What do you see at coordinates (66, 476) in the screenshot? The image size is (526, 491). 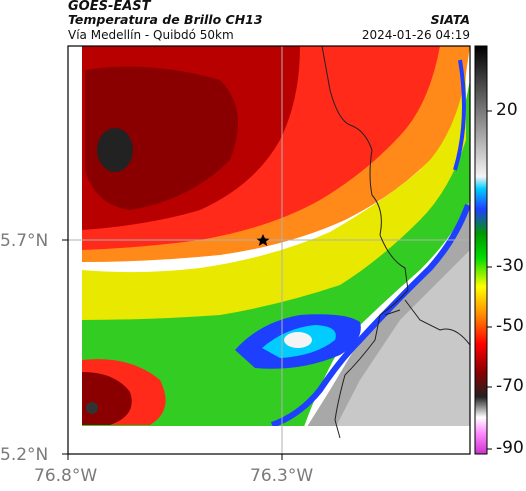 I see `lon-label-west: 76.8°W` at bounding box center [66, 476].